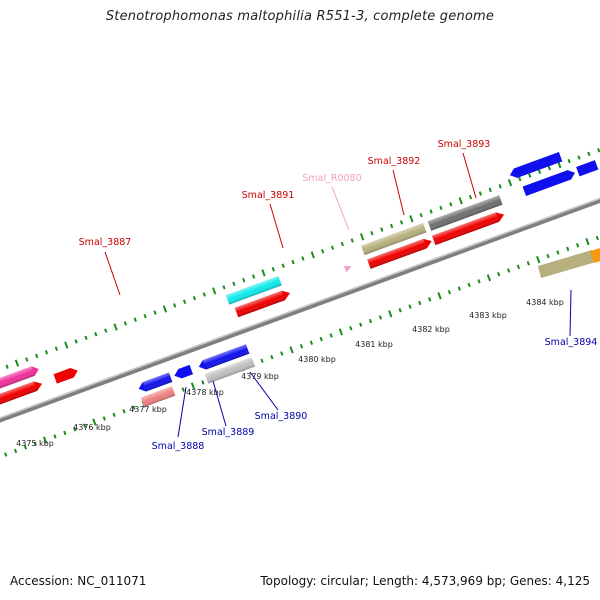  I want to click on gene-label-smal-3894: Smal_3894, so click(571, 342).